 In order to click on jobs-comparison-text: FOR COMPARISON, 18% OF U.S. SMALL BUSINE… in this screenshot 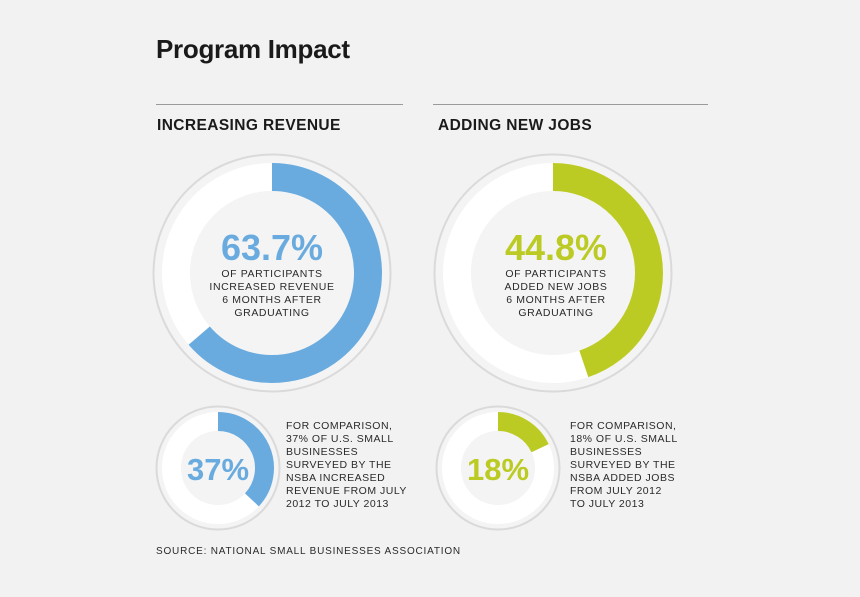, I will do `click(624, 465)`.